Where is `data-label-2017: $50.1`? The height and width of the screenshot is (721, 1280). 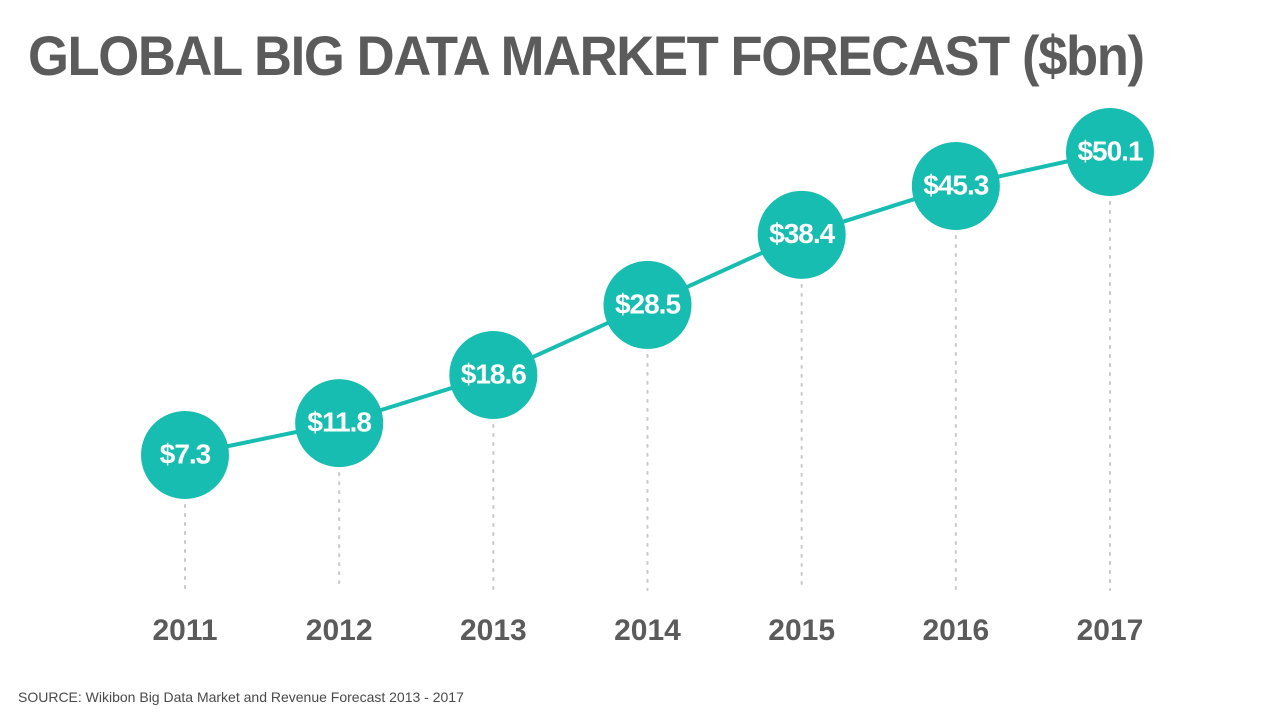 data-label-2017: $50.1 is located at coordinates (1109, 150).